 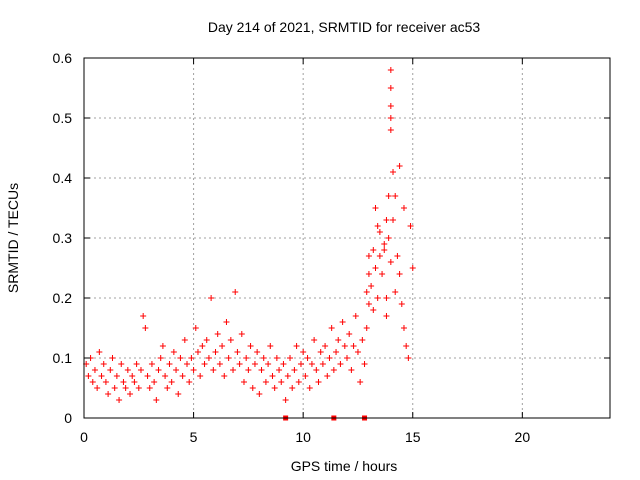 What do you see at coordinates (63, 358) in the screenshot?
I see `y-tick-label: 0.1` at bounding box center [63, 358].